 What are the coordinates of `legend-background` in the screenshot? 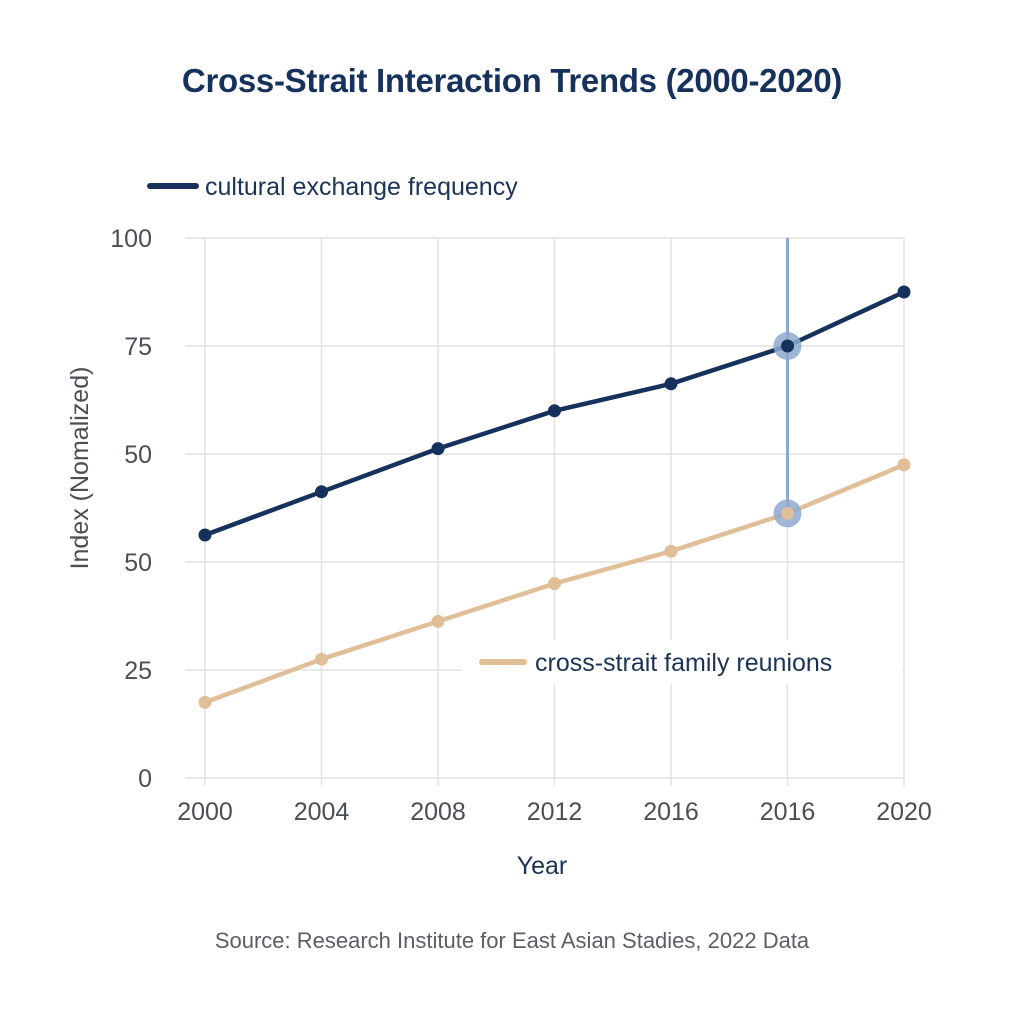 It's located at (682, 662).